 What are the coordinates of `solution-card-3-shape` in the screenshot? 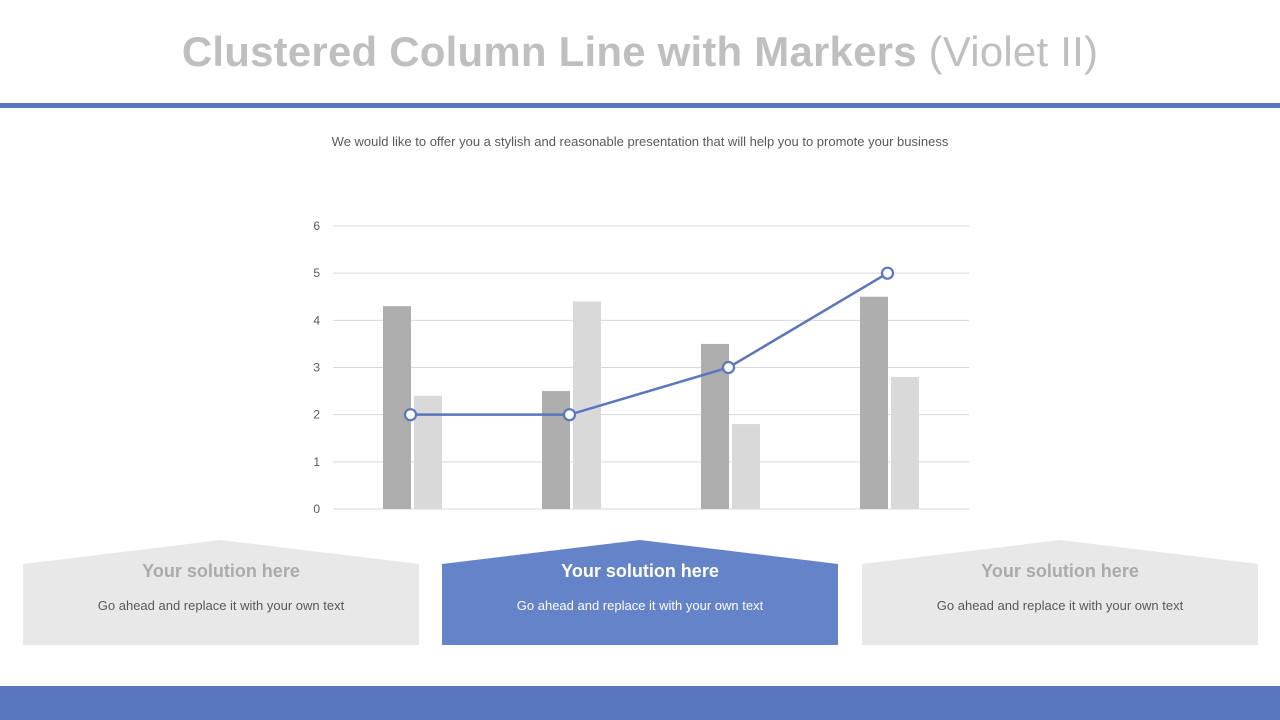 It's located at (1060, 592).